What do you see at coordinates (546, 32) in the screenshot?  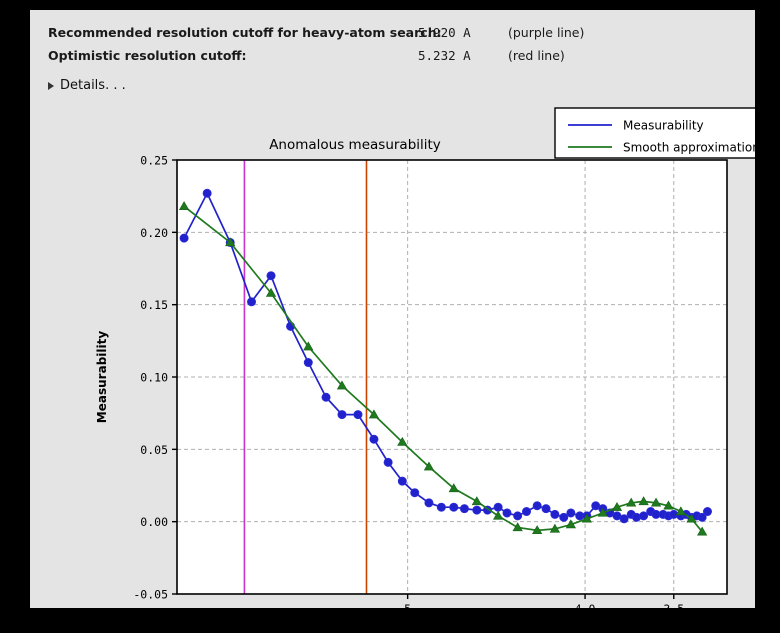 I see `recommended-cutoff-note: (purple line)` at bounding box center [546, 32].